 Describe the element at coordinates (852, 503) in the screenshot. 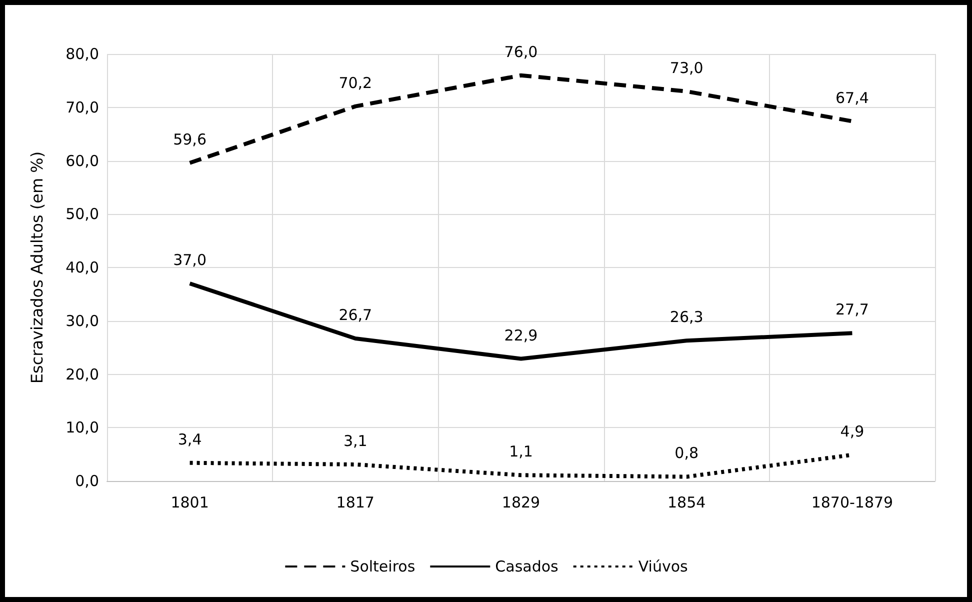

I see `x-tick-label: 1870-1879` at that location.